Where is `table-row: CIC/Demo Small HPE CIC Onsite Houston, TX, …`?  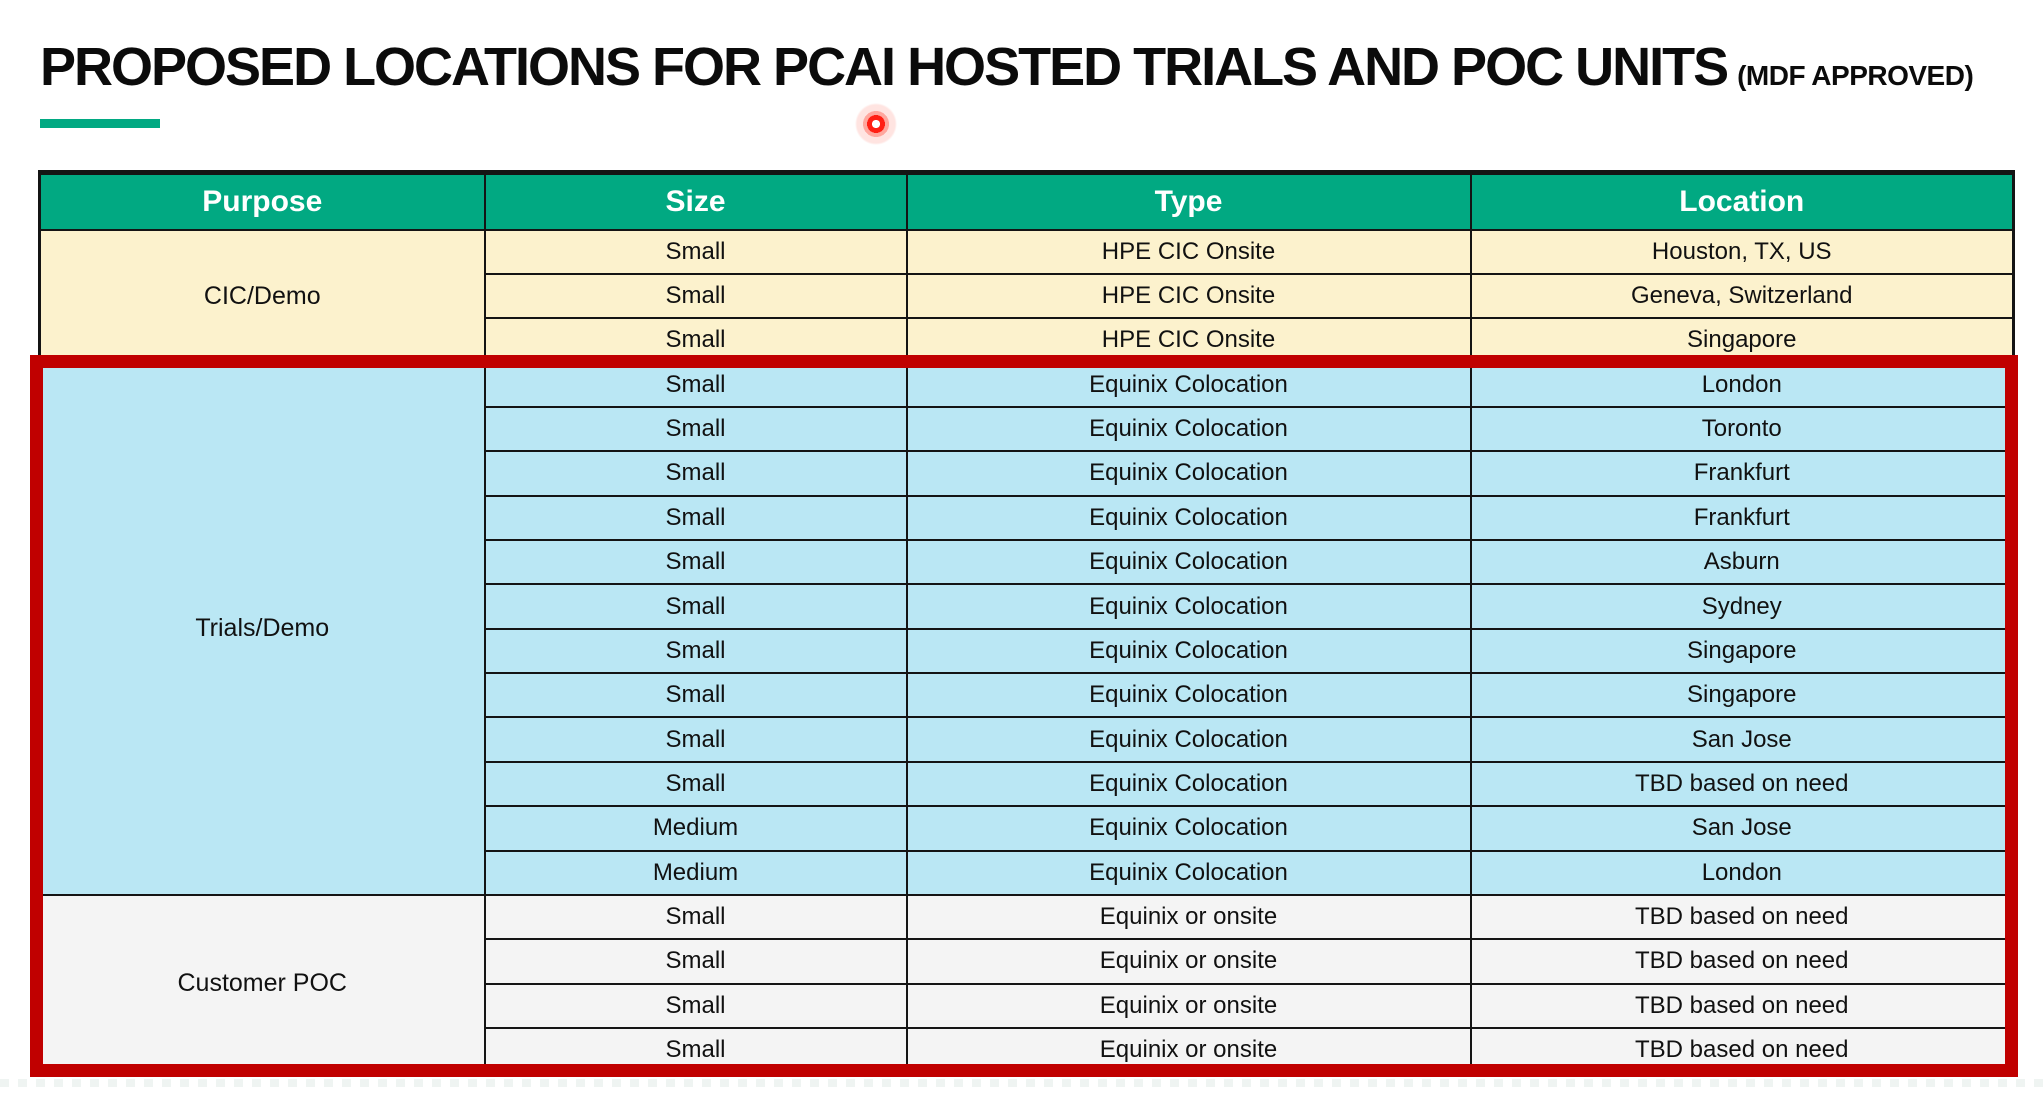 table-row: CIC/Demo Small HPE CIC Onsite Houston, TX, … is located at coordinates (1026, 296).